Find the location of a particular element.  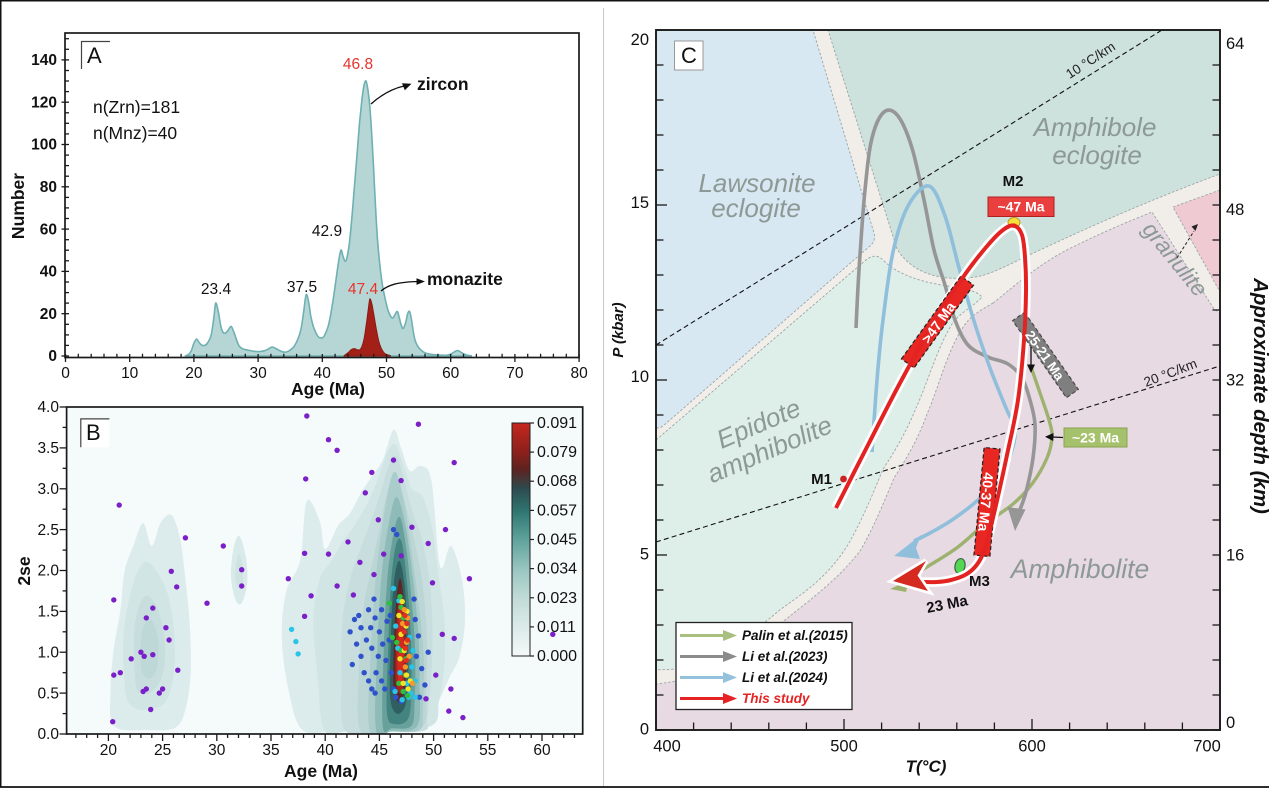

svg-text: 2.5 is located at coordinates (48, 530).